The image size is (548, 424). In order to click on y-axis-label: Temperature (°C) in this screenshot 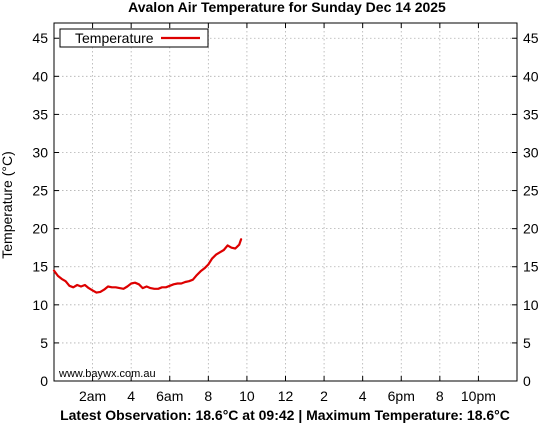, I will do `click(7, 205)`.